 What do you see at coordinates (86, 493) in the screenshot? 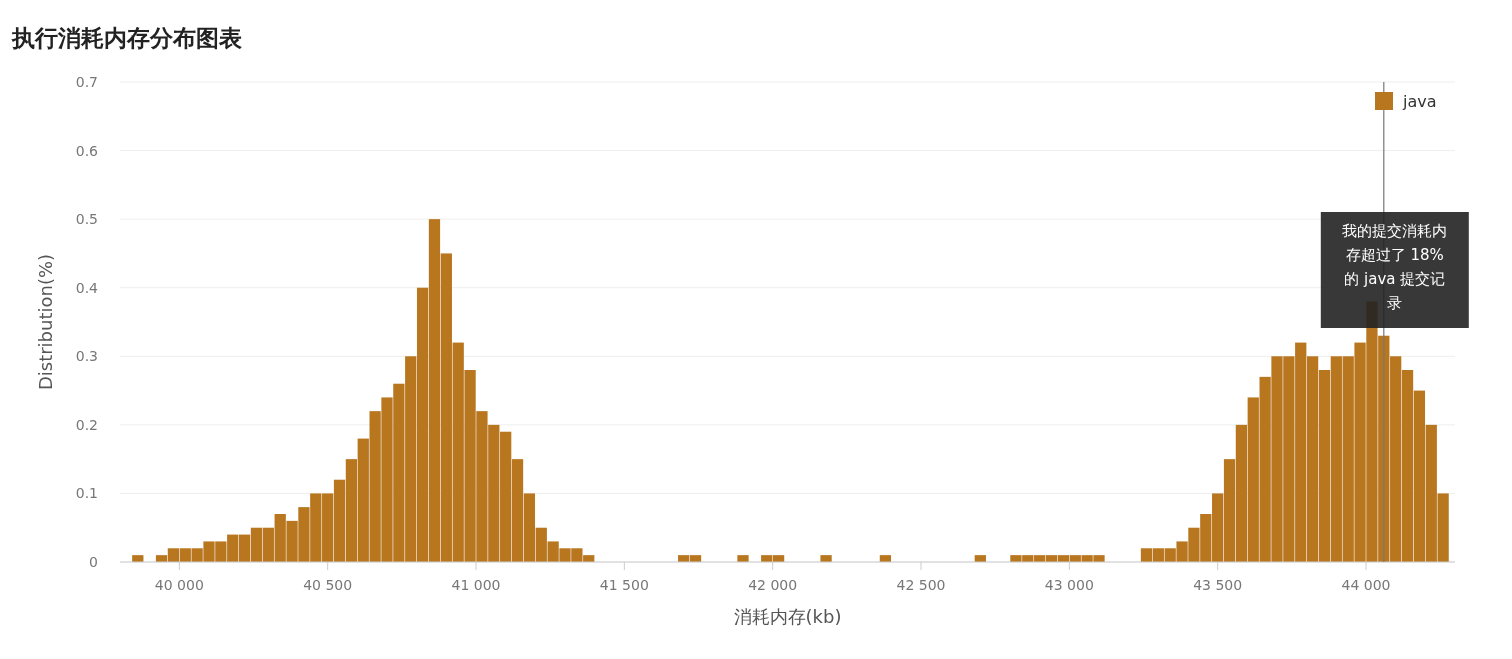
I see `y-tick-label: 0.1` at bounding box center [86, 493].